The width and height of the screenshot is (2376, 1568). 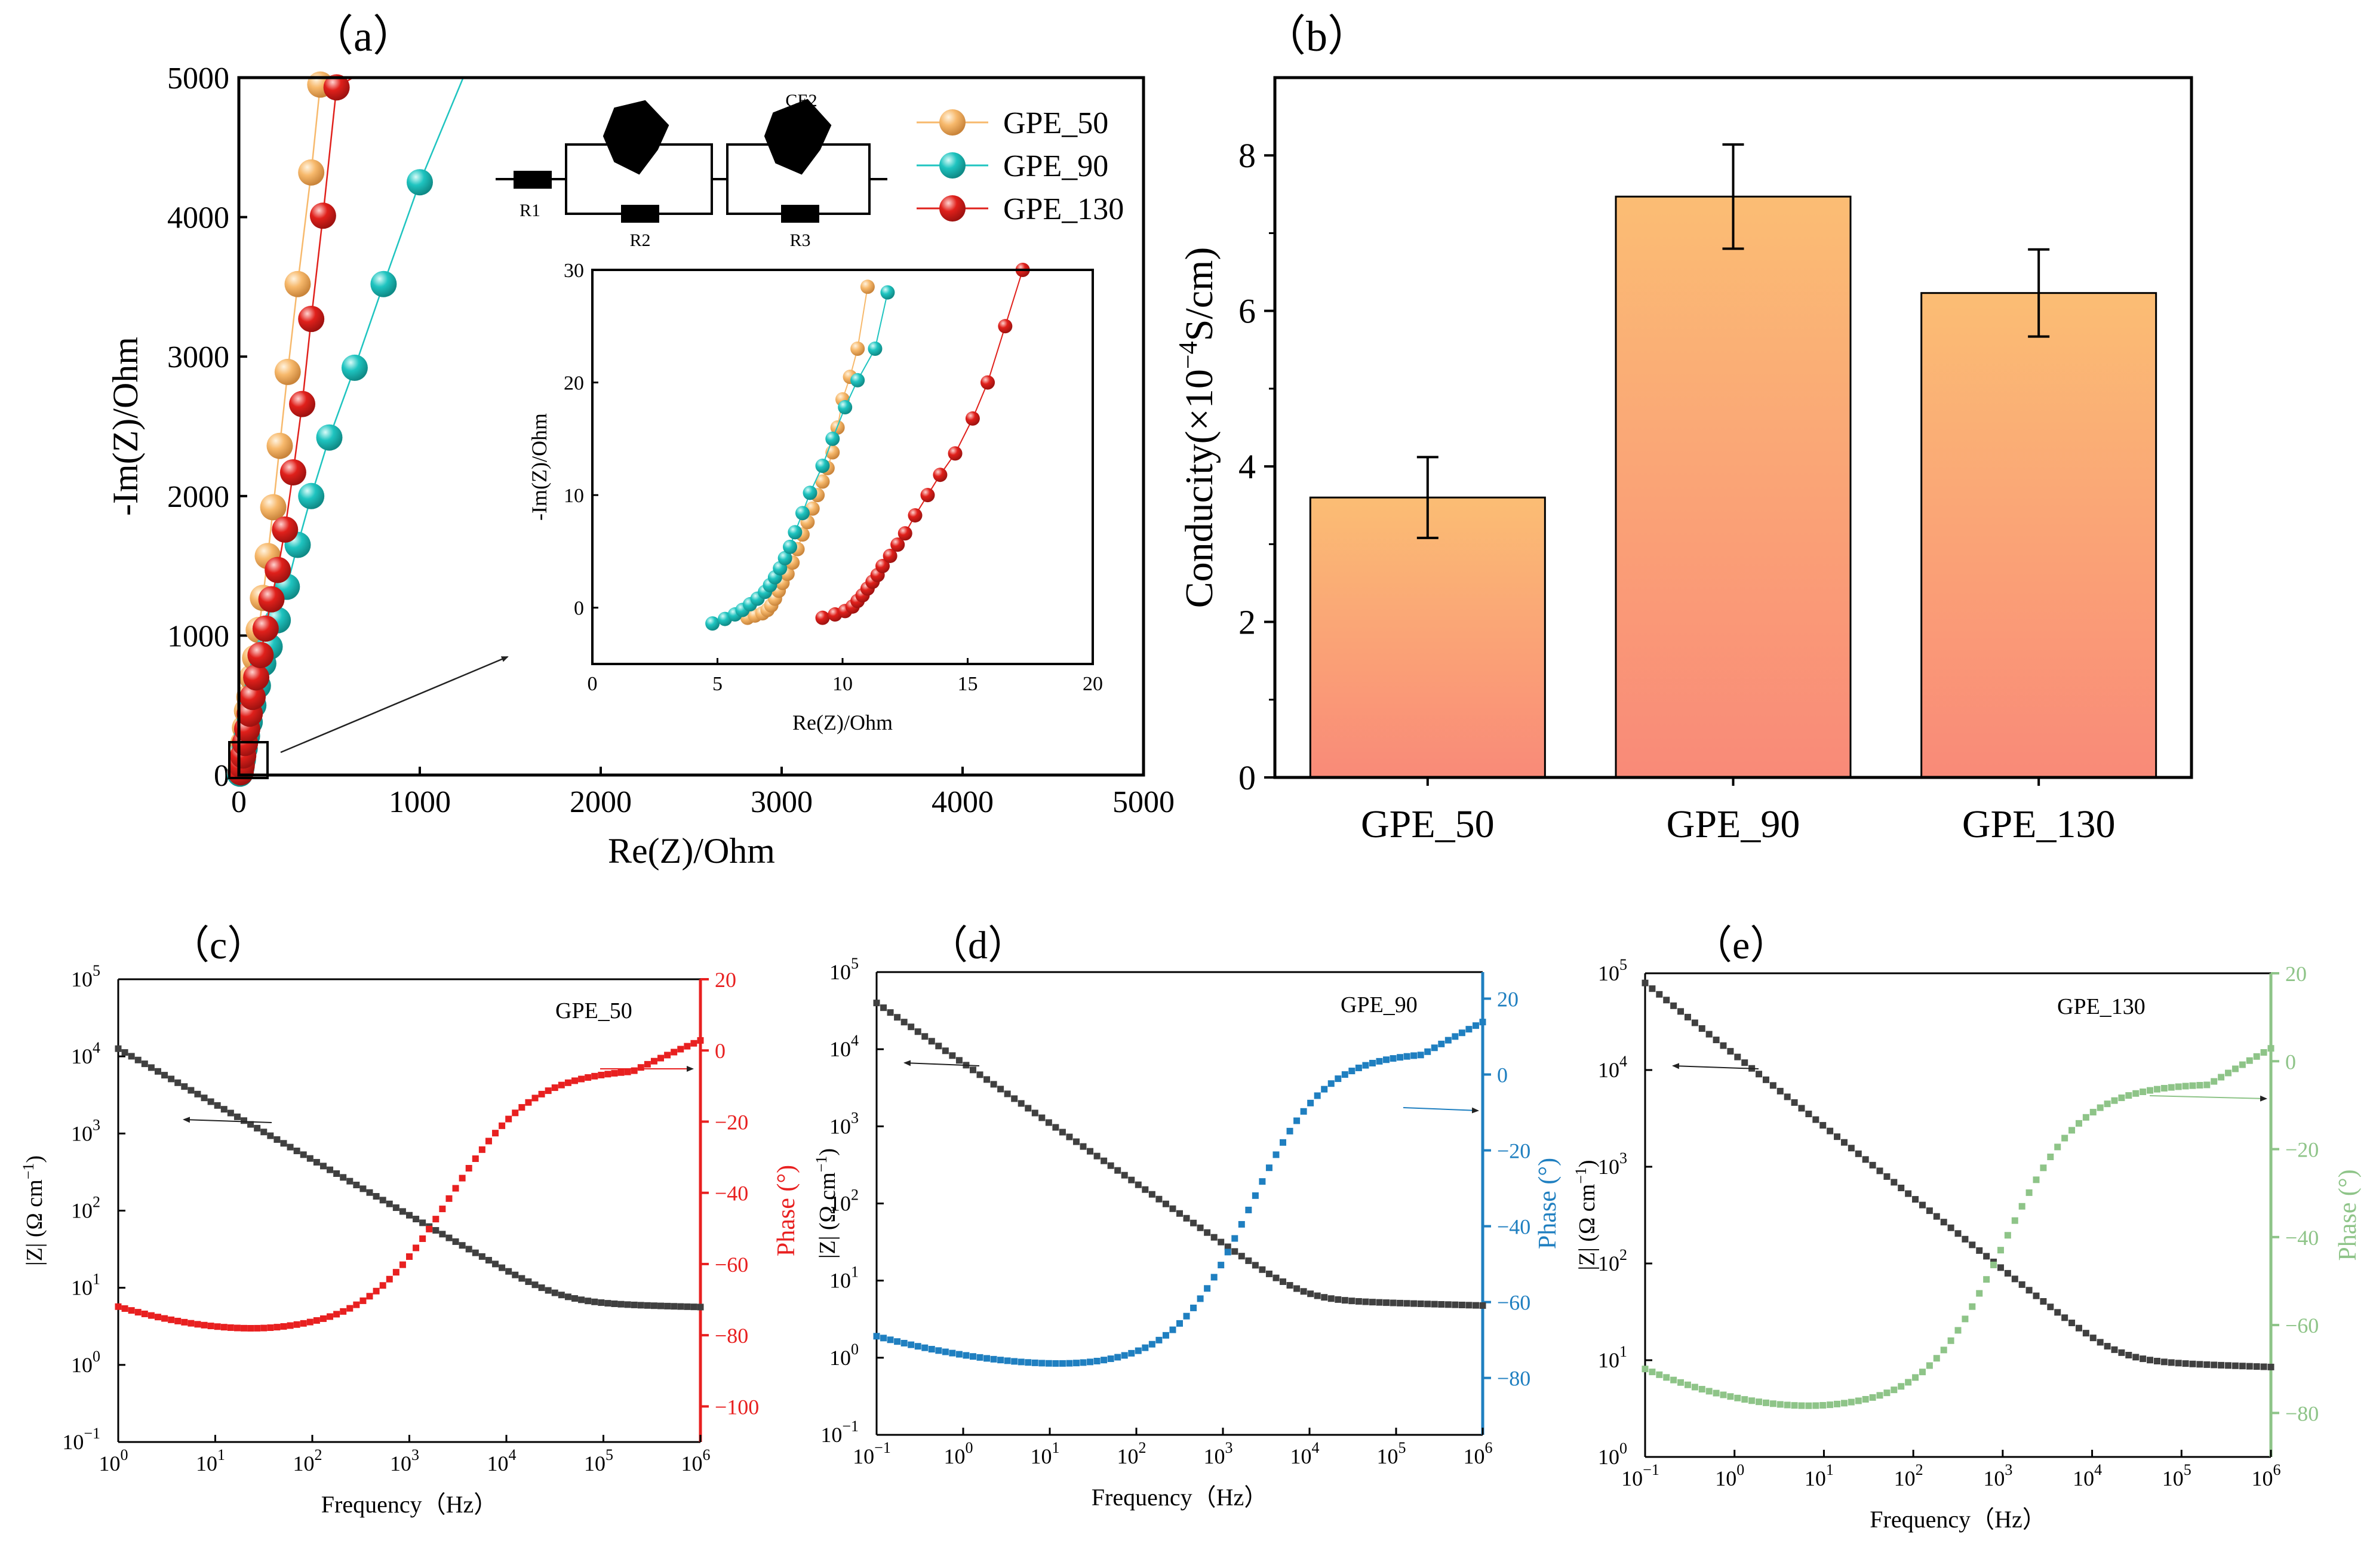 I want to click on panel-d-left-tick-label: 100, so click(x=844, y=1355).